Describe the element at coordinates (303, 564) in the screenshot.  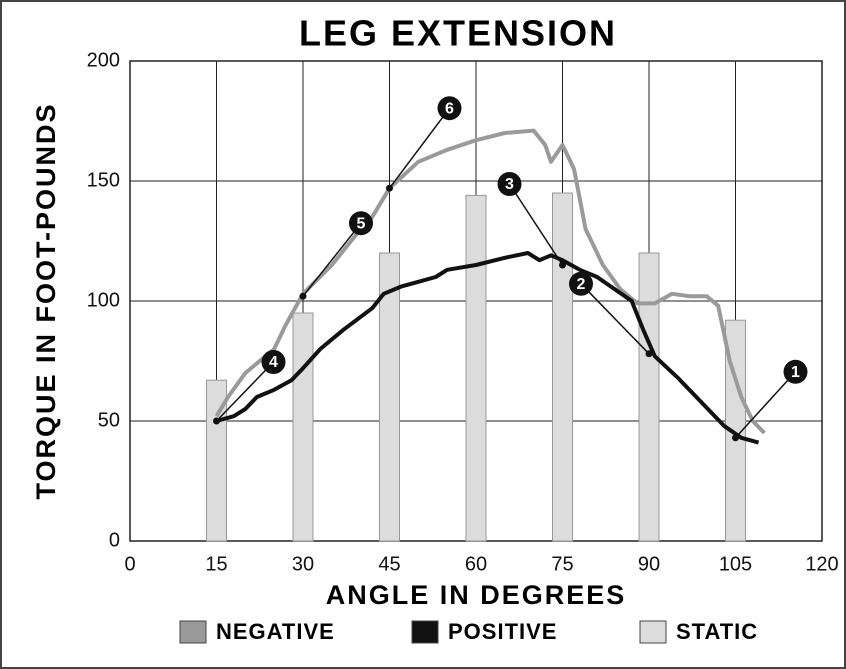
I see `x-tick-label: 30` at that location.